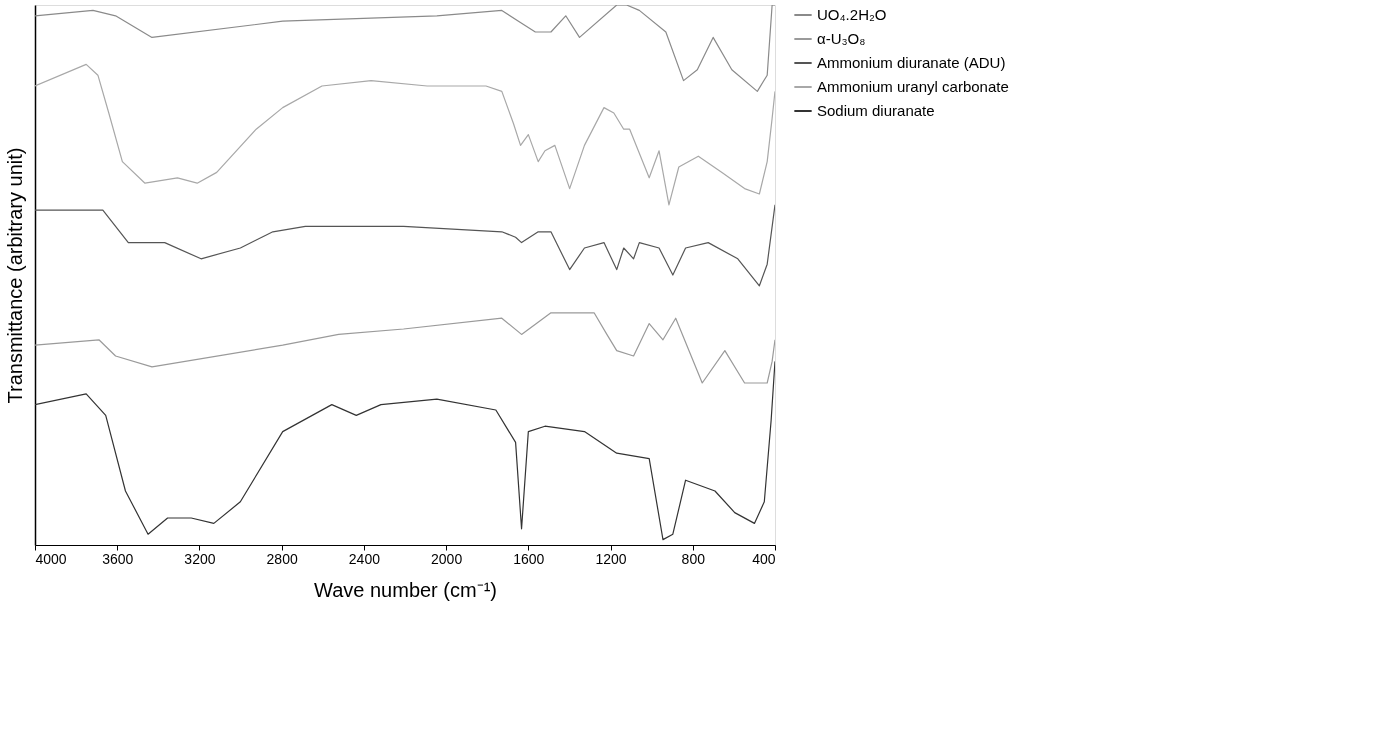 The image size is (1379, 743). I want to click on y-axis-title: Transmittance (arbitrary unit), so click(14, 275).